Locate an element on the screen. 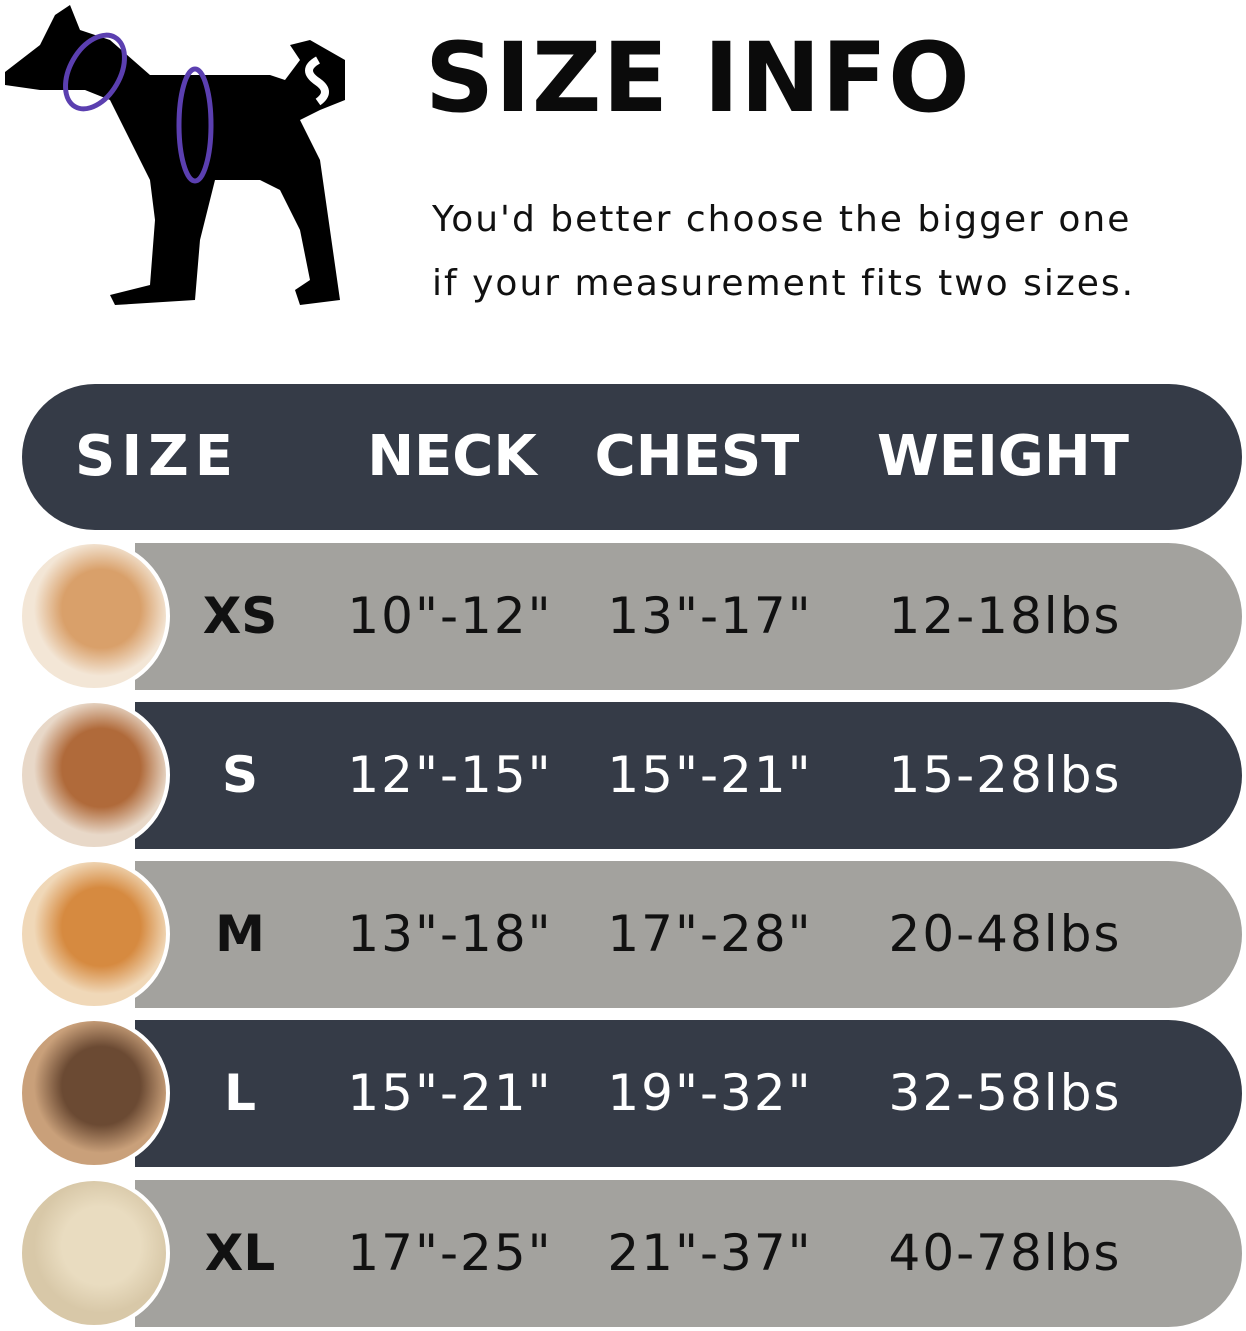 This screenshot has height=1331, width=1246. dog-photo-pomeranian is located at coordinates (94, 616).